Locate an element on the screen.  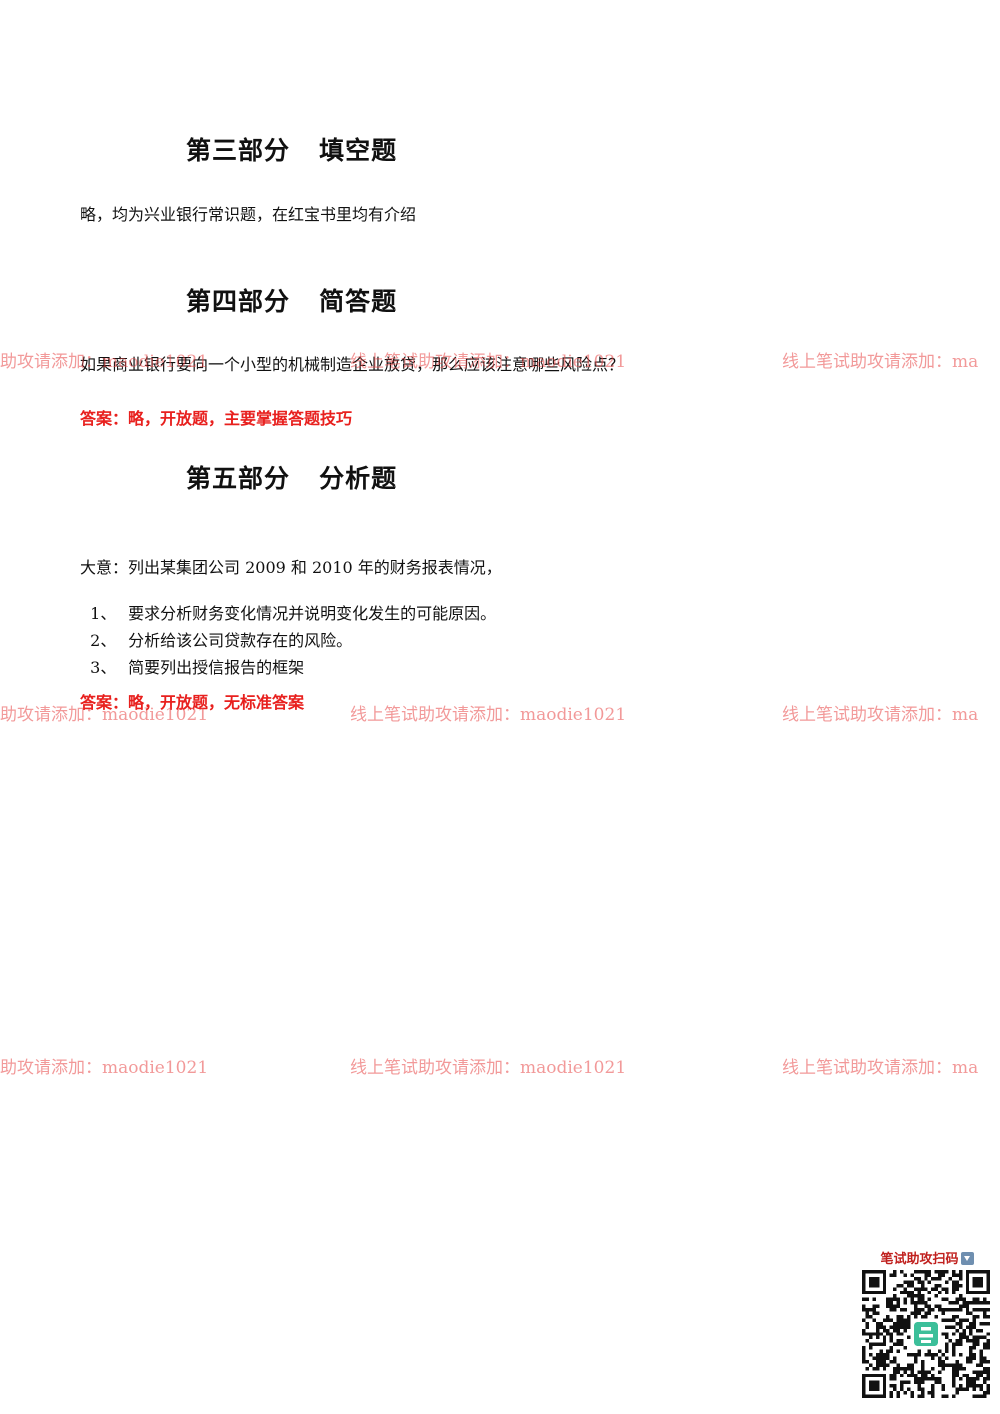
part4-answer: 答案：略，开放题，主要掌握答题技巧 is located at coordinates (216, 418).